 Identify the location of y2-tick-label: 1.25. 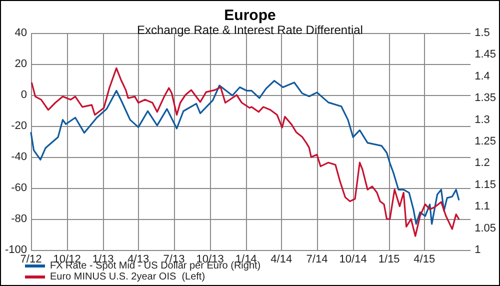
(485, 142).